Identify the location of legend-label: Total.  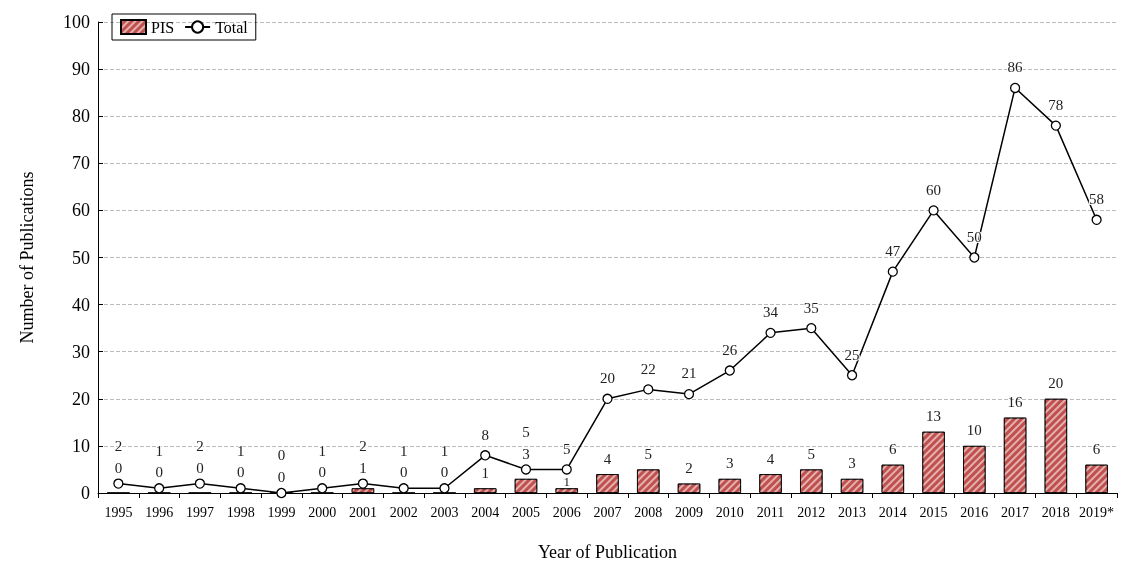
(232, 27).